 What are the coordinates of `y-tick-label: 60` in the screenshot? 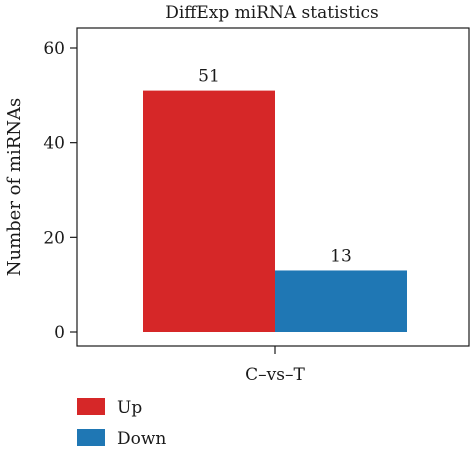 It's located at (54, 49).